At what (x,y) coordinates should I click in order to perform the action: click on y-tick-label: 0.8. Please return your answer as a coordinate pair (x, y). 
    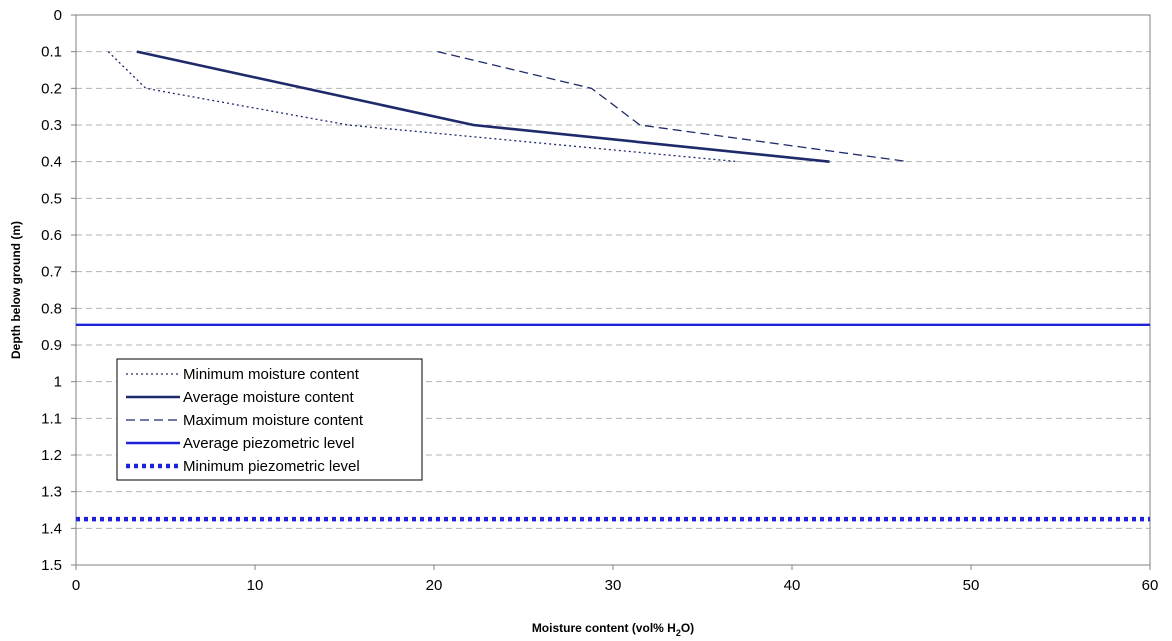
    Looking at the image, I should click on (51, 308).